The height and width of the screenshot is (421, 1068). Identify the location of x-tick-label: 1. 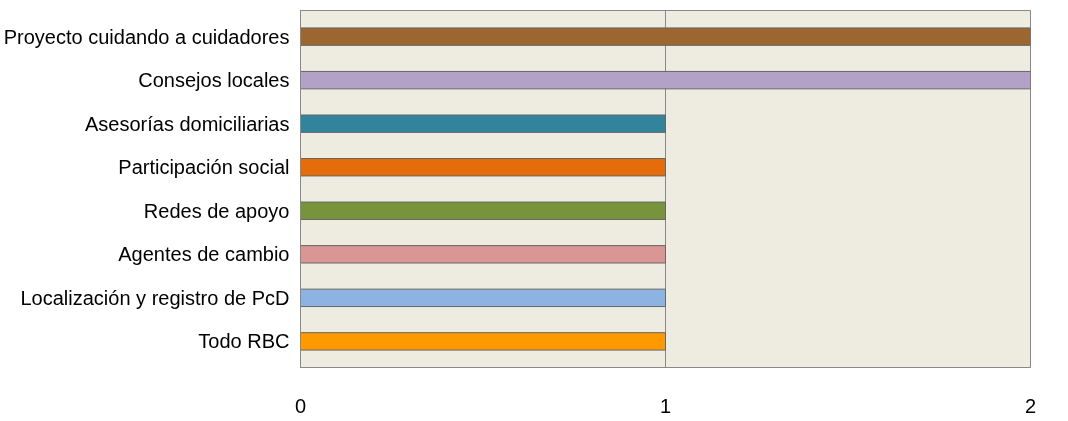
(665, 405).